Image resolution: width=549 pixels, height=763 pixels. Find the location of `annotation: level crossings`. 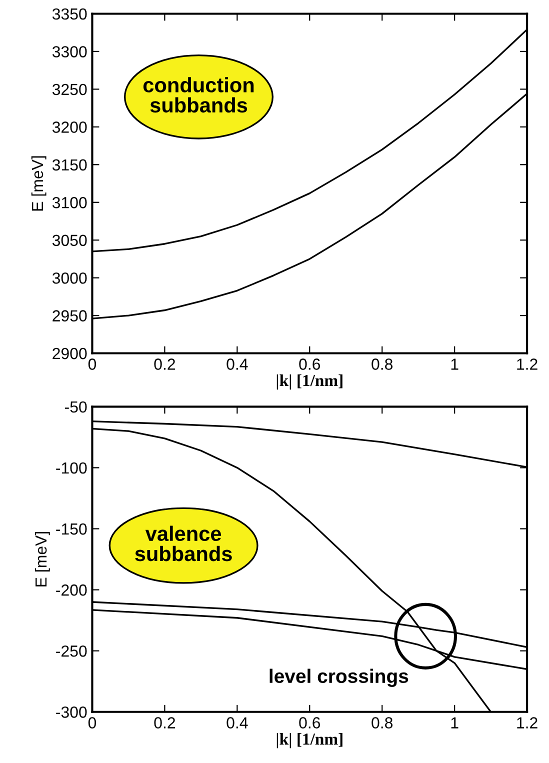

annotation: level crossings is located at coordinates (339, 677).